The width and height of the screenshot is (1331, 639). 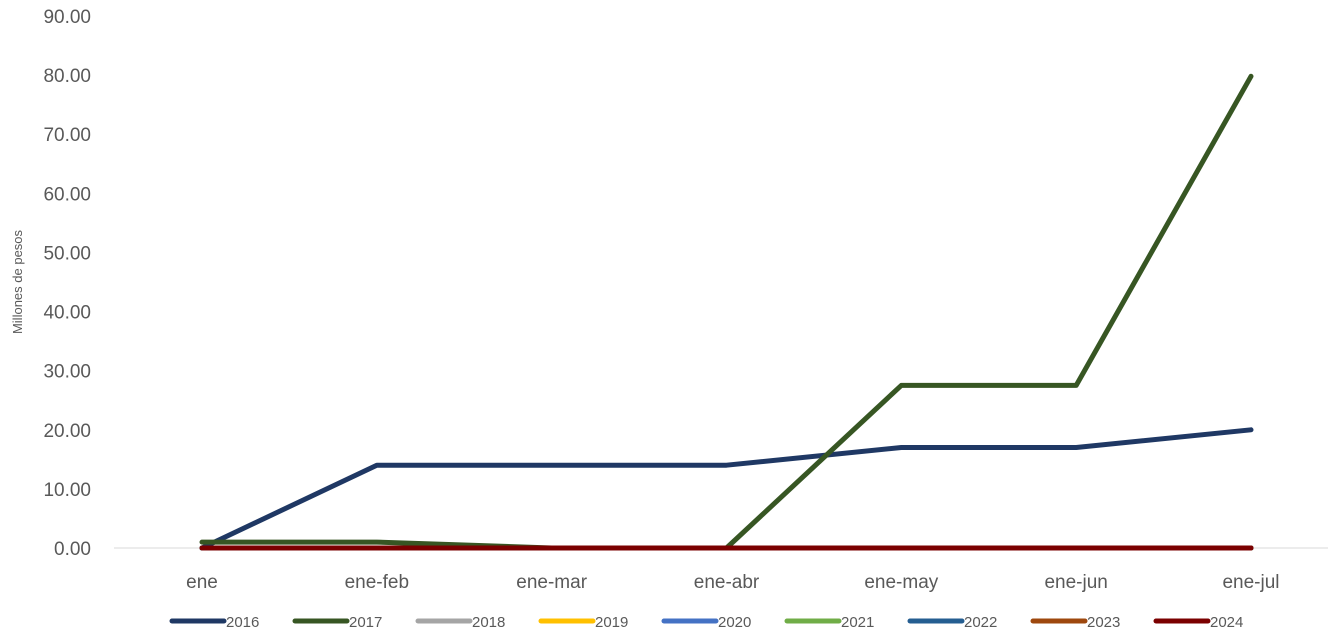 I want to click on y-tick-label: 0.00, so click(x=72, y=549).